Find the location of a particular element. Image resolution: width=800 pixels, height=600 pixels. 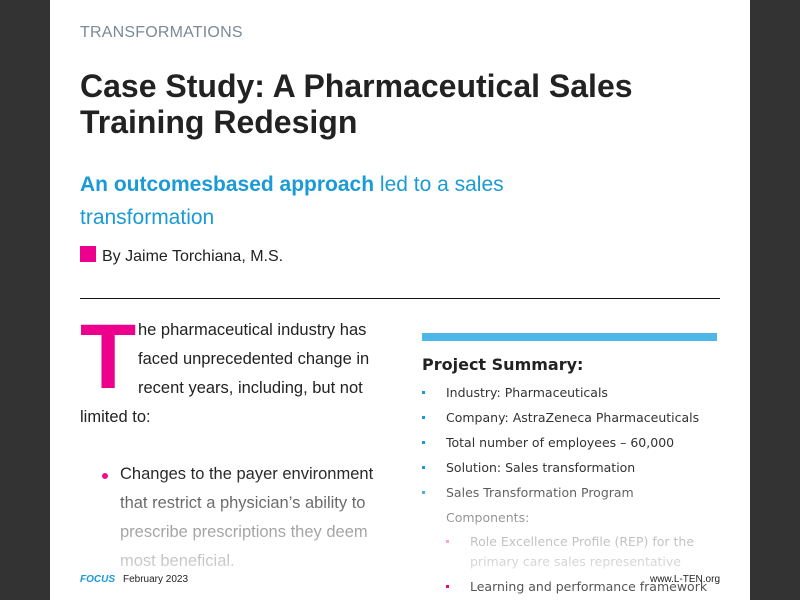

drop-cap: T is located at coordinates (108, 357).